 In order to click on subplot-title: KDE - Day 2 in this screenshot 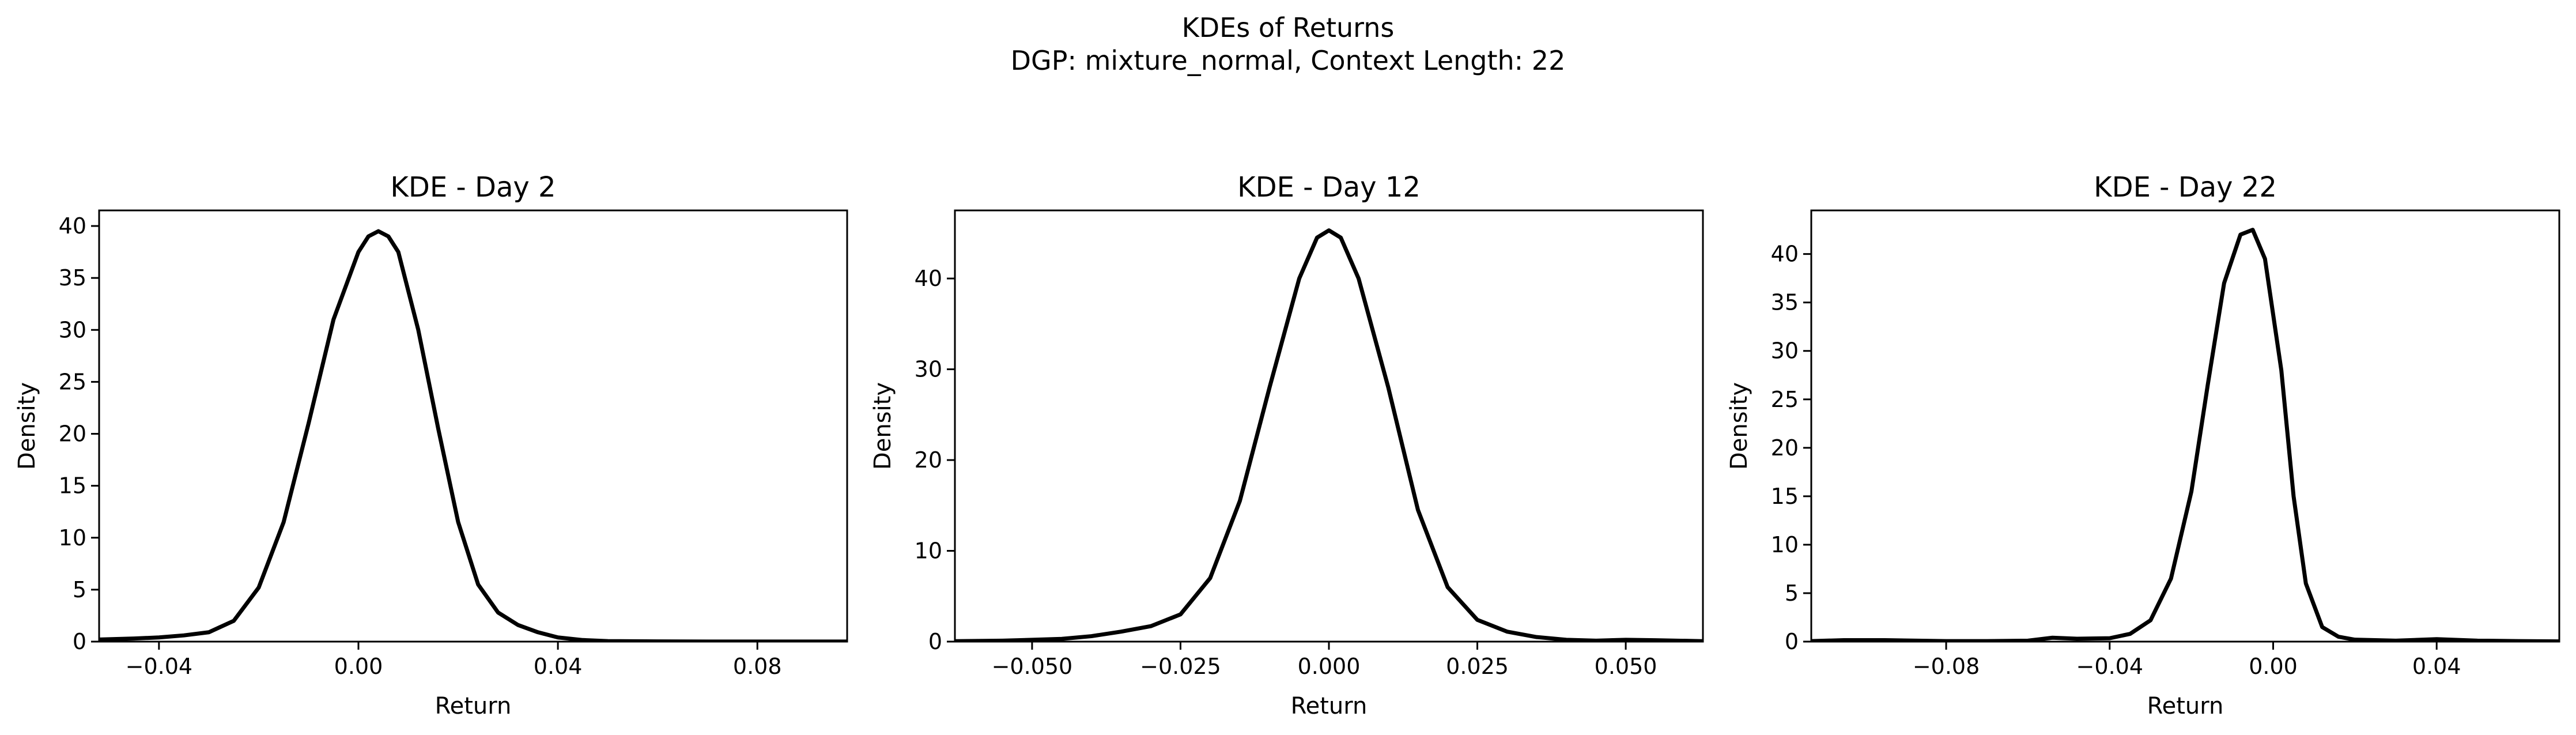, I will do `click(473, 187)`.